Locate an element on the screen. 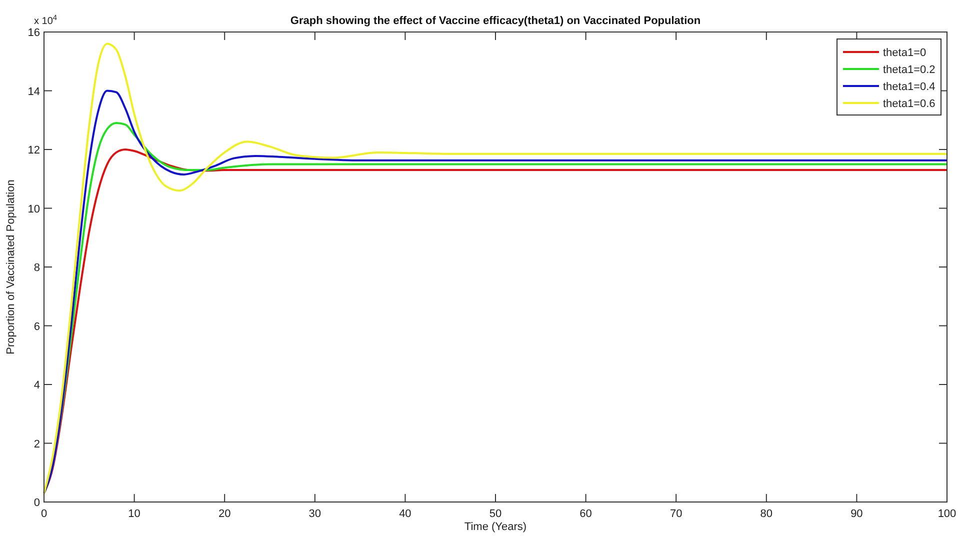 Image resolution: width=969 pixels, height=536 pixels. y-axis-title: Proportion of Vaccinated Population is located at coordinates (11, 267).